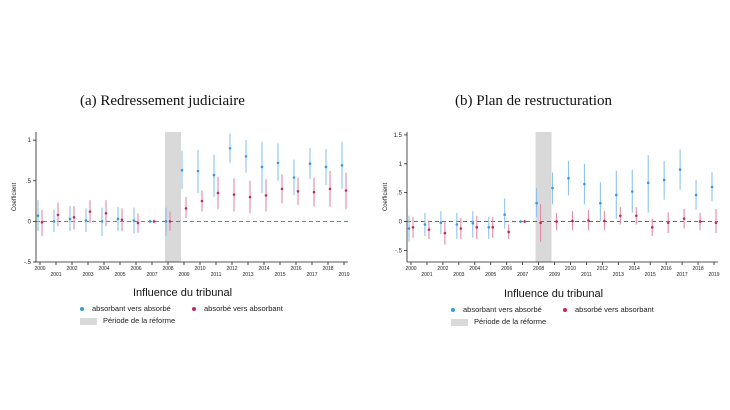 This screenshot has width=730, height=410. I want to click on chart-a-xtick-label: 2004, so click(103, 269).